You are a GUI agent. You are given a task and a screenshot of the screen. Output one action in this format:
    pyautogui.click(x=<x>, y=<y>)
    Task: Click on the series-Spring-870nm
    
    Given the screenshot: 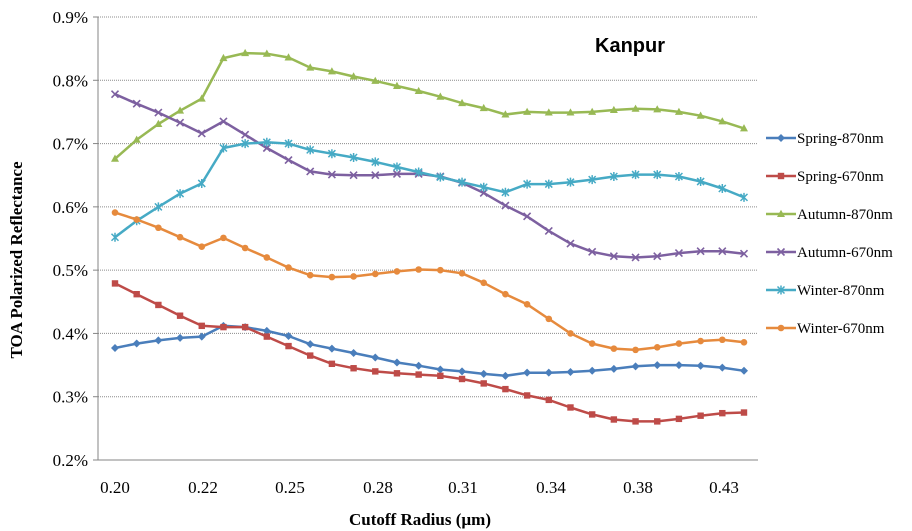 What is the action you would take?
    pyautogui.click(x=429, y=350)
    